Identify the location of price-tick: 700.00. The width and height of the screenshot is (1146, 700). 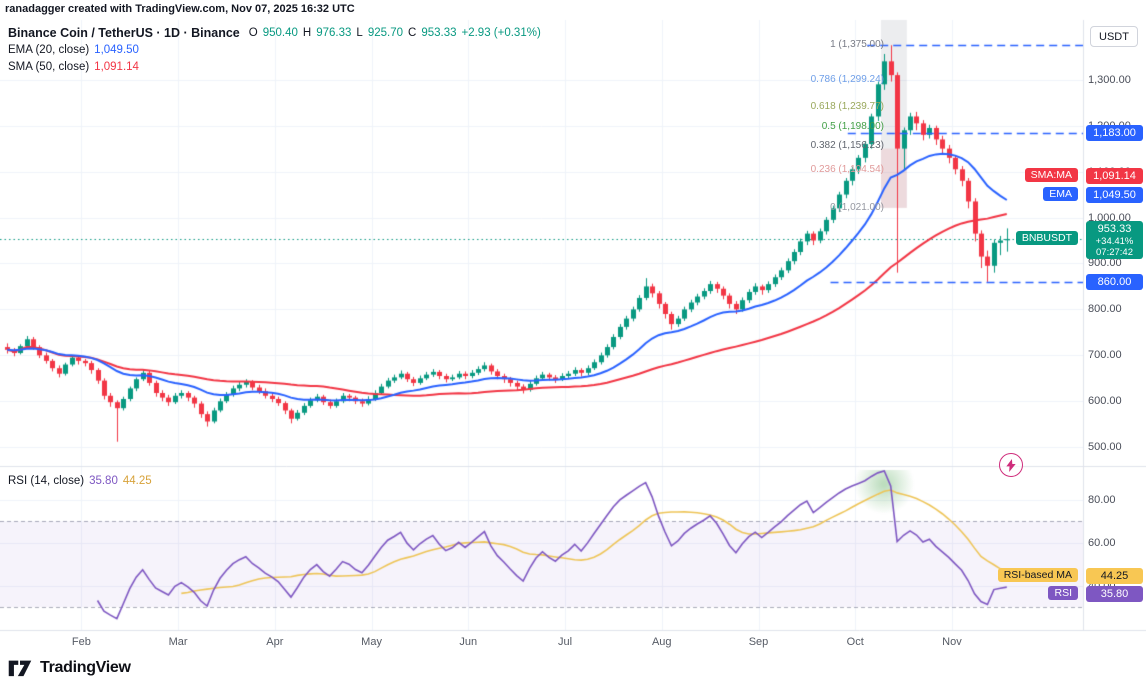
(1105, 355).